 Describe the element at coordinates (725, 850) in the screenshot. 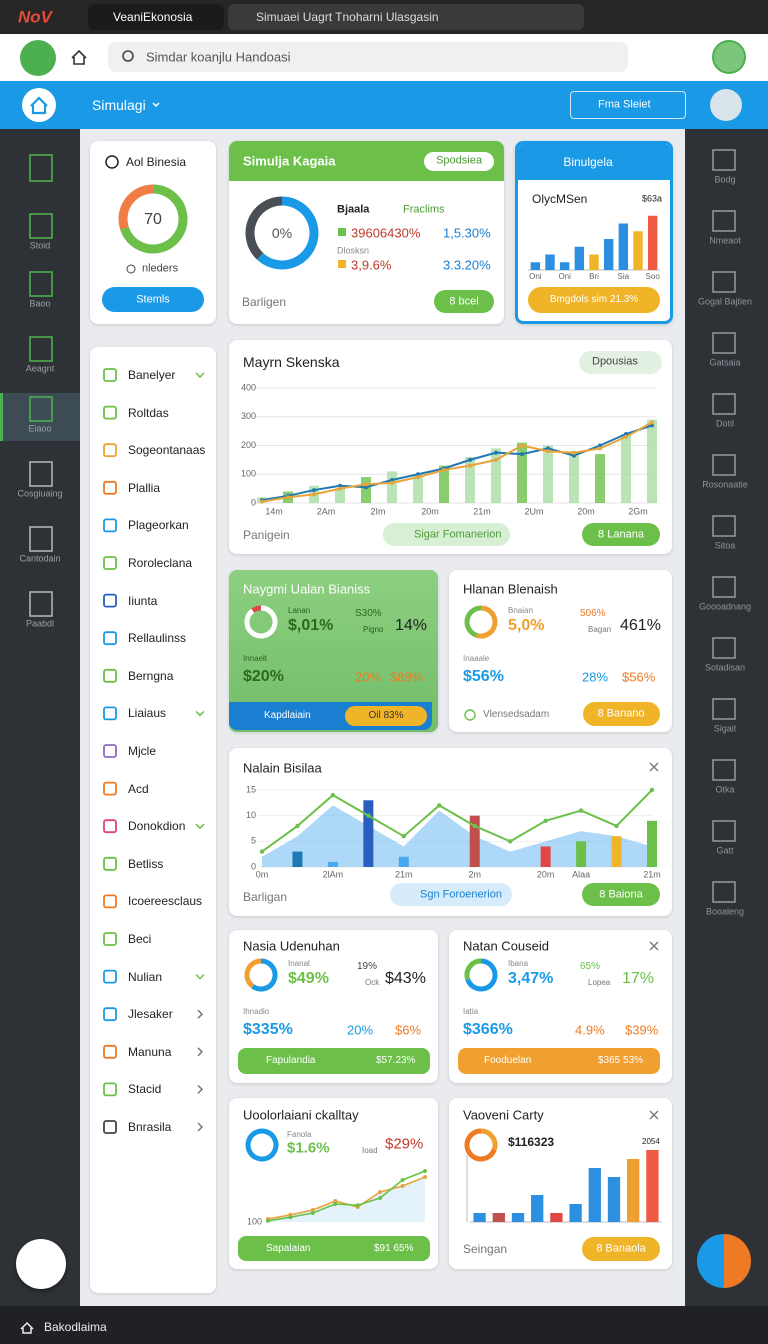

I see `right-rail: Gatt` at that location.